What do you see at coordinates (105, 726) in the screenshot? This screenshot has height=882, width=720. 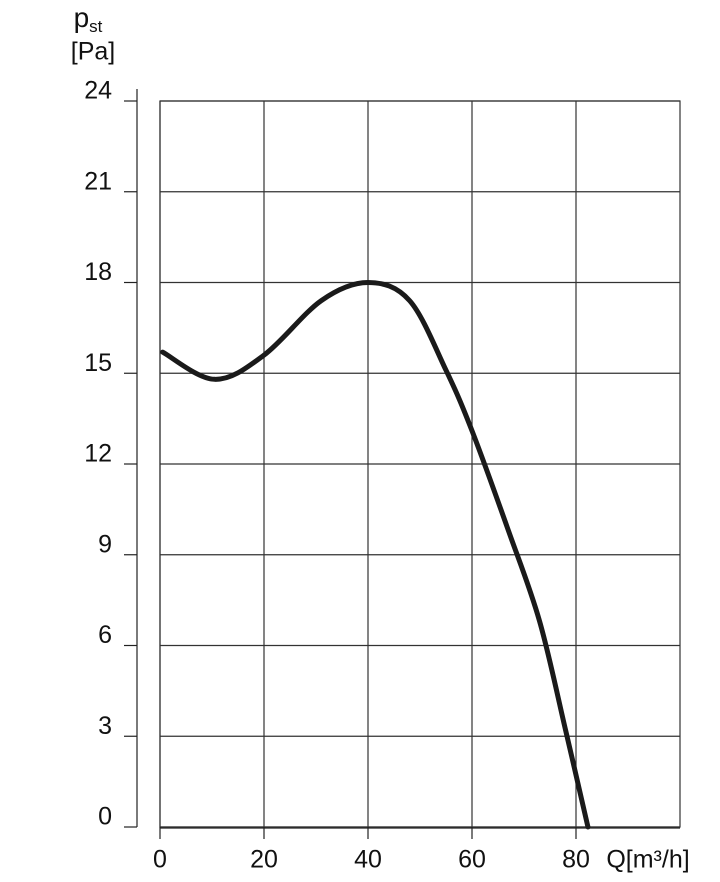 I see `y-tick-label: 3` at bounding box center [105, 726].